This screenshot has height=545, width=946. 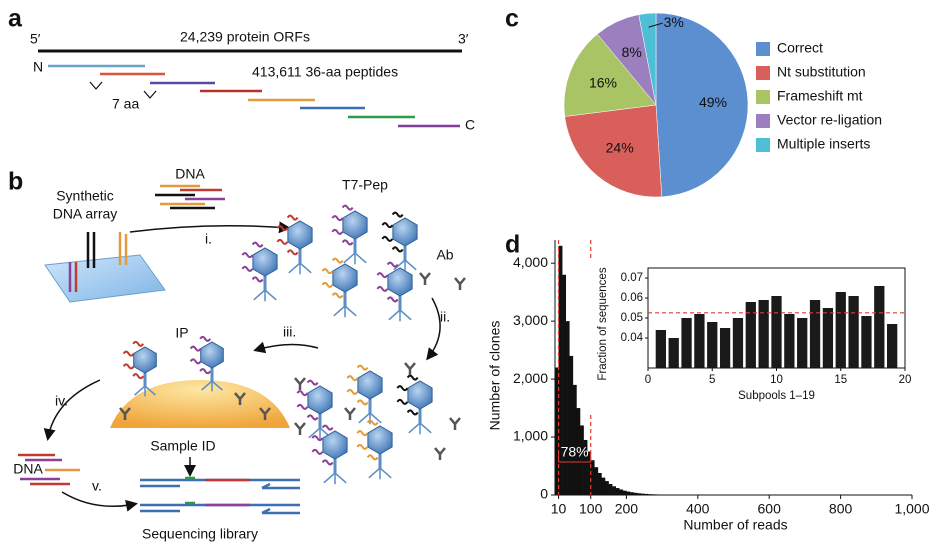 I want to click on annotation: 78%, so click(x=575, y=452).